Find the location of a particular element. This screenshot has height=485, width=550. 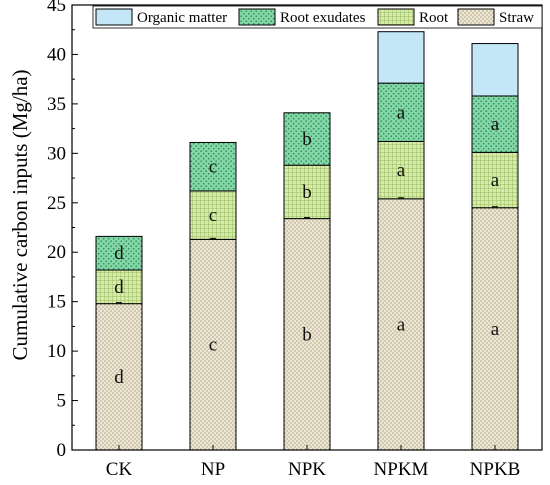

y-tick-label: 30 is located at coordinates (56, 153).